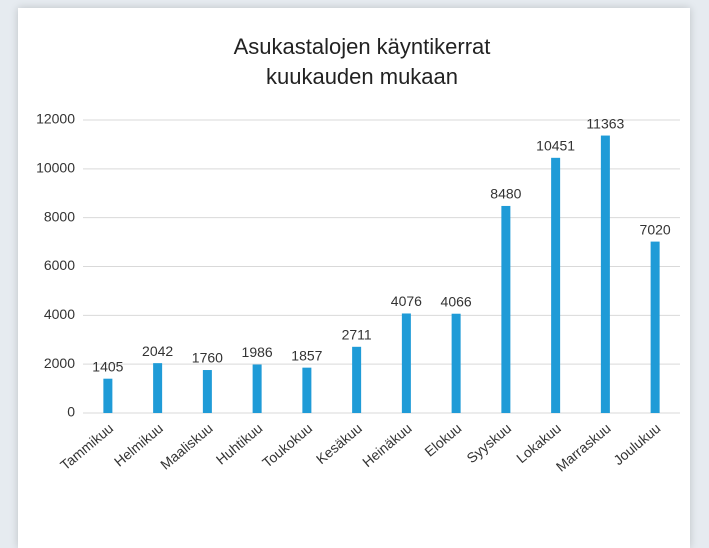 This screenshot has width=709, height=548. What do you see at coordinates (287, 445) in the screenshot?
I see `x-tick-label: Toukokuu` at bounding box center [287, 445].